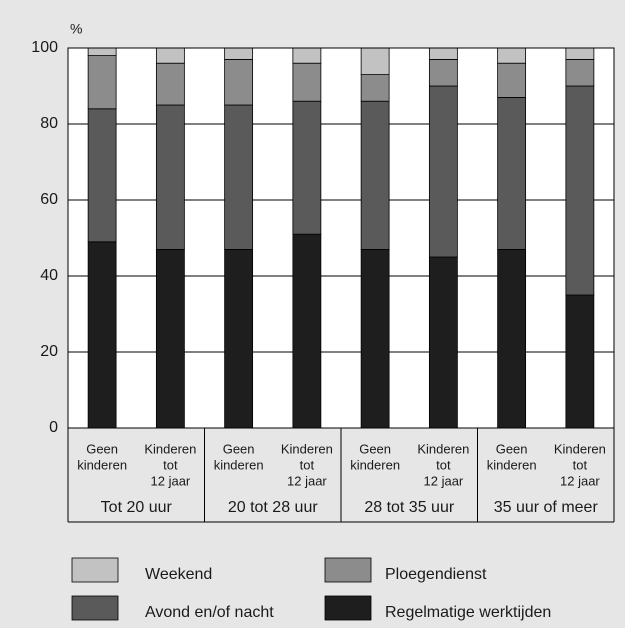 This screenshot has width=625, height=628. What do you see at coordinates (546, 507) in the screenshot?
I see `group-label: 35 uur of meer` at bounding box center [546, 507].